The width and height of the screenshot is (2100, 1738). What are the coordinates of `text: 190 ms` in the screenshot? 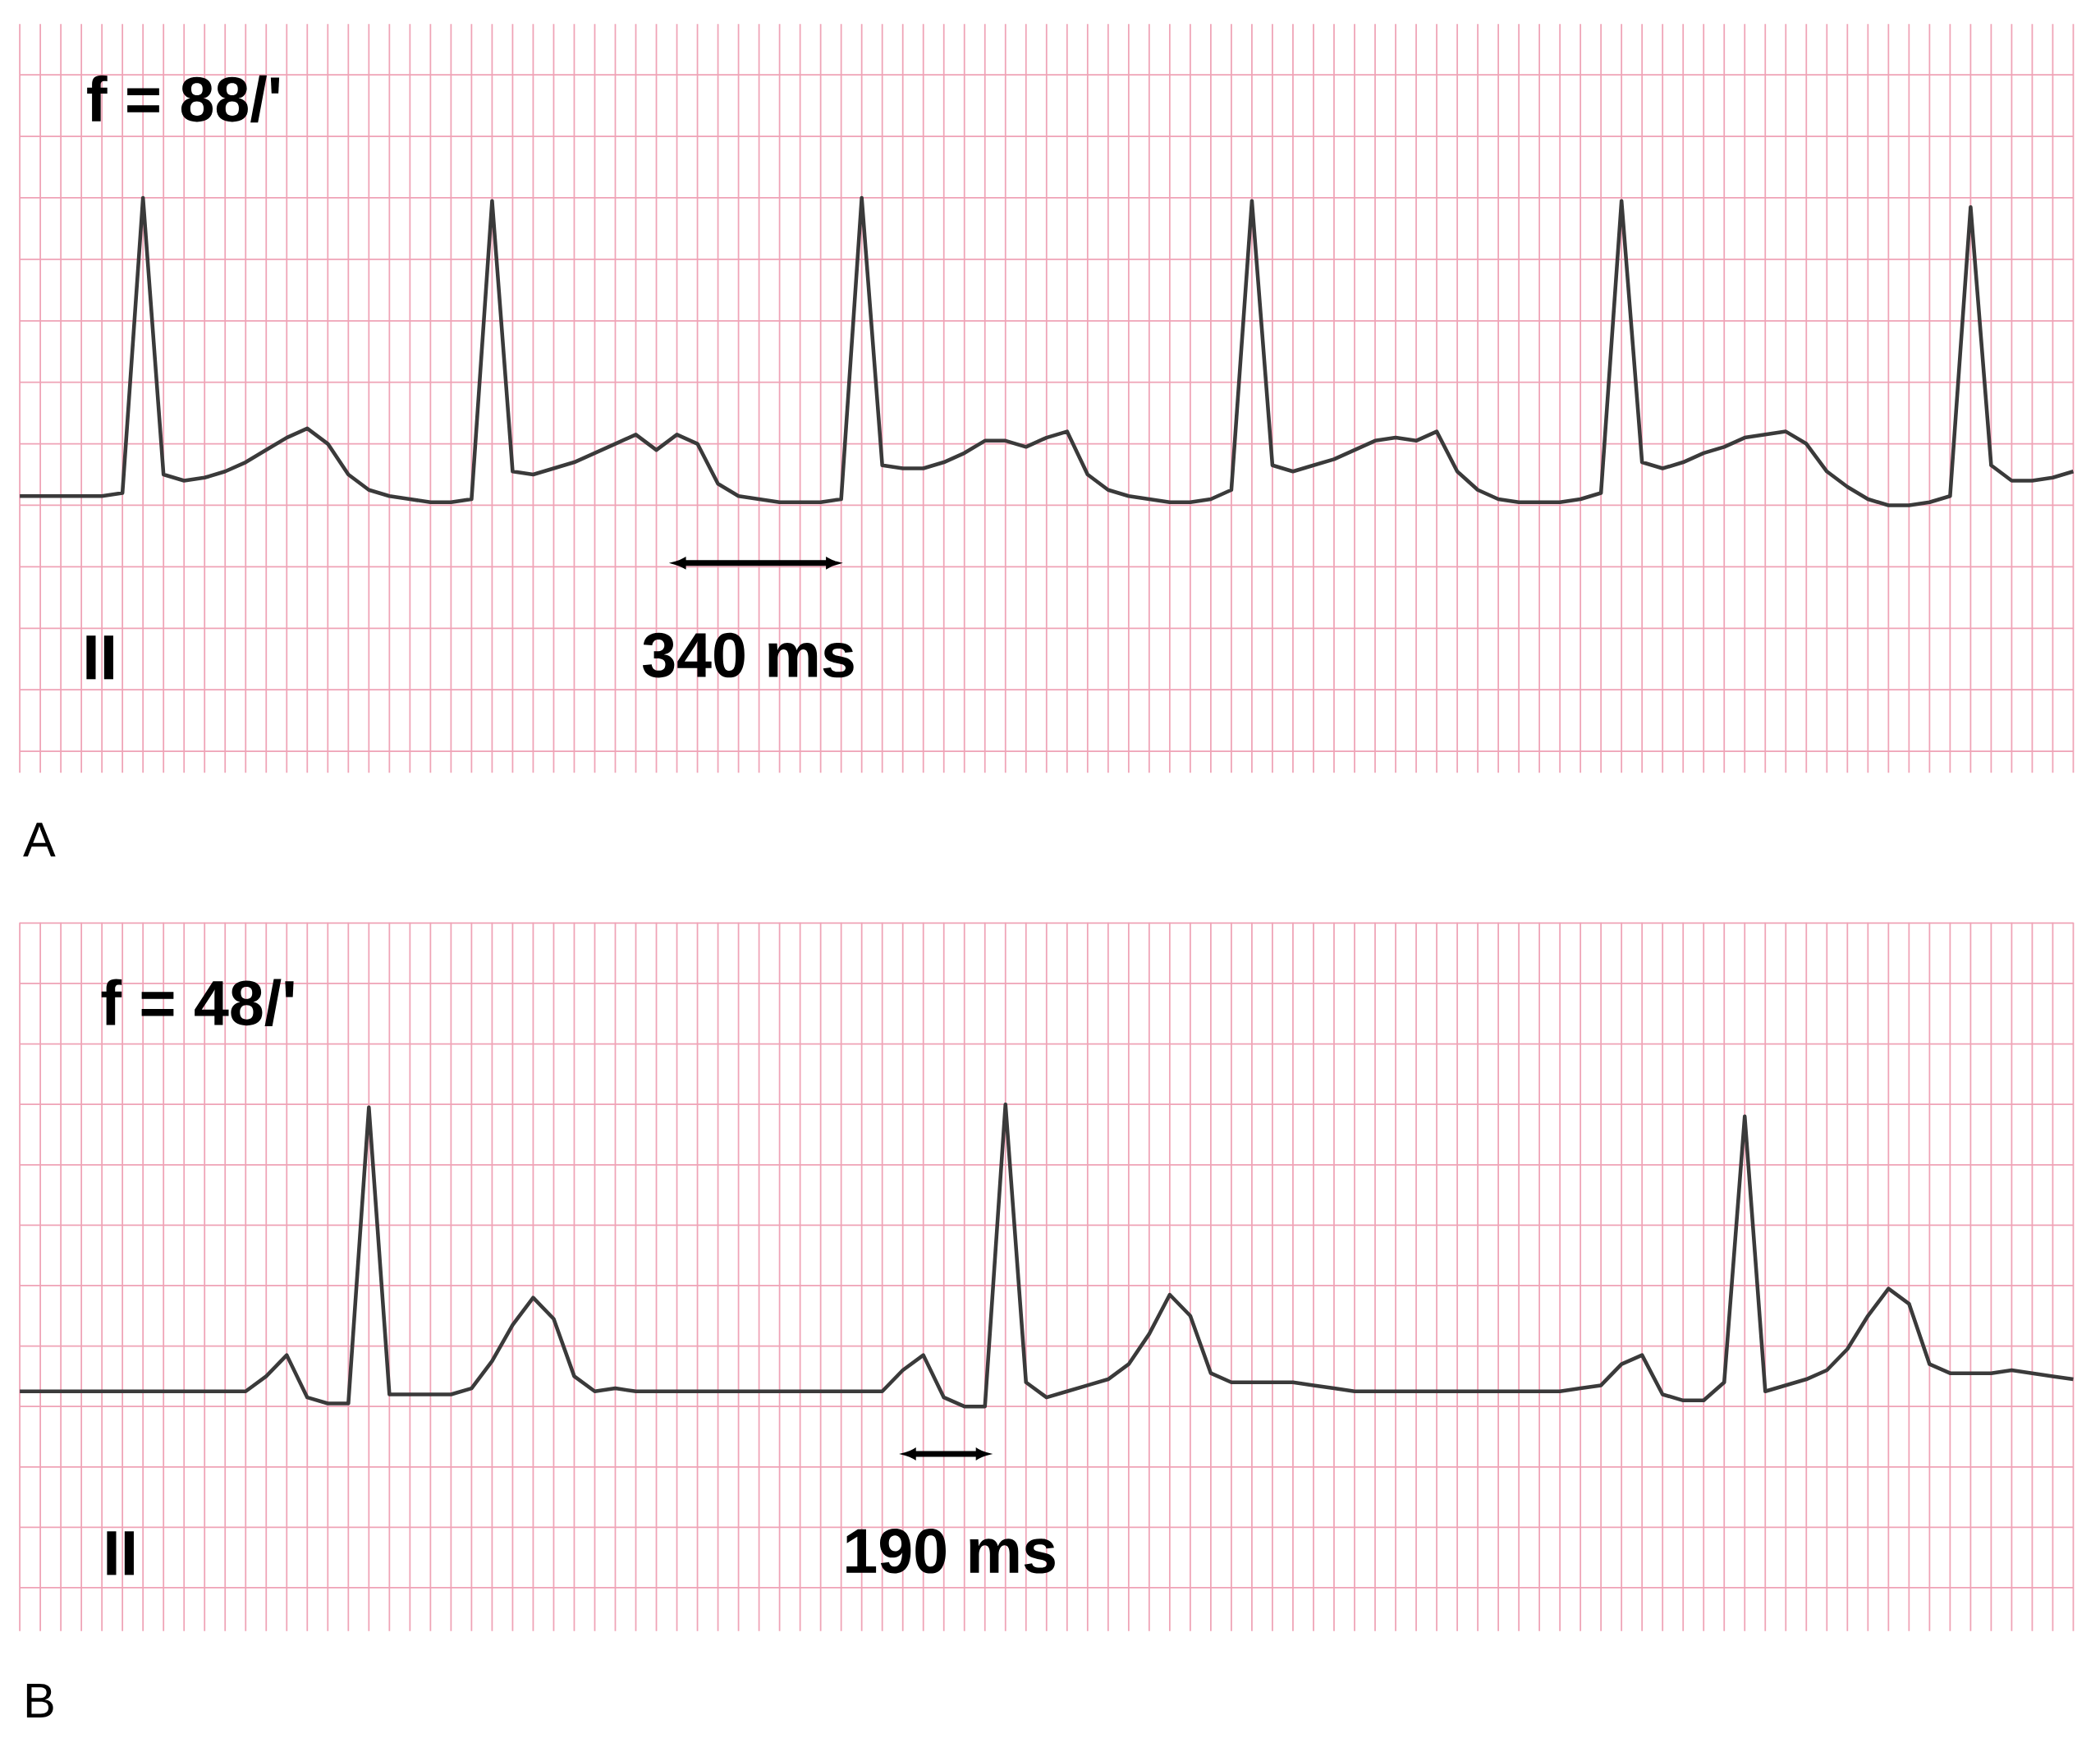 It's located at (951, 1551).